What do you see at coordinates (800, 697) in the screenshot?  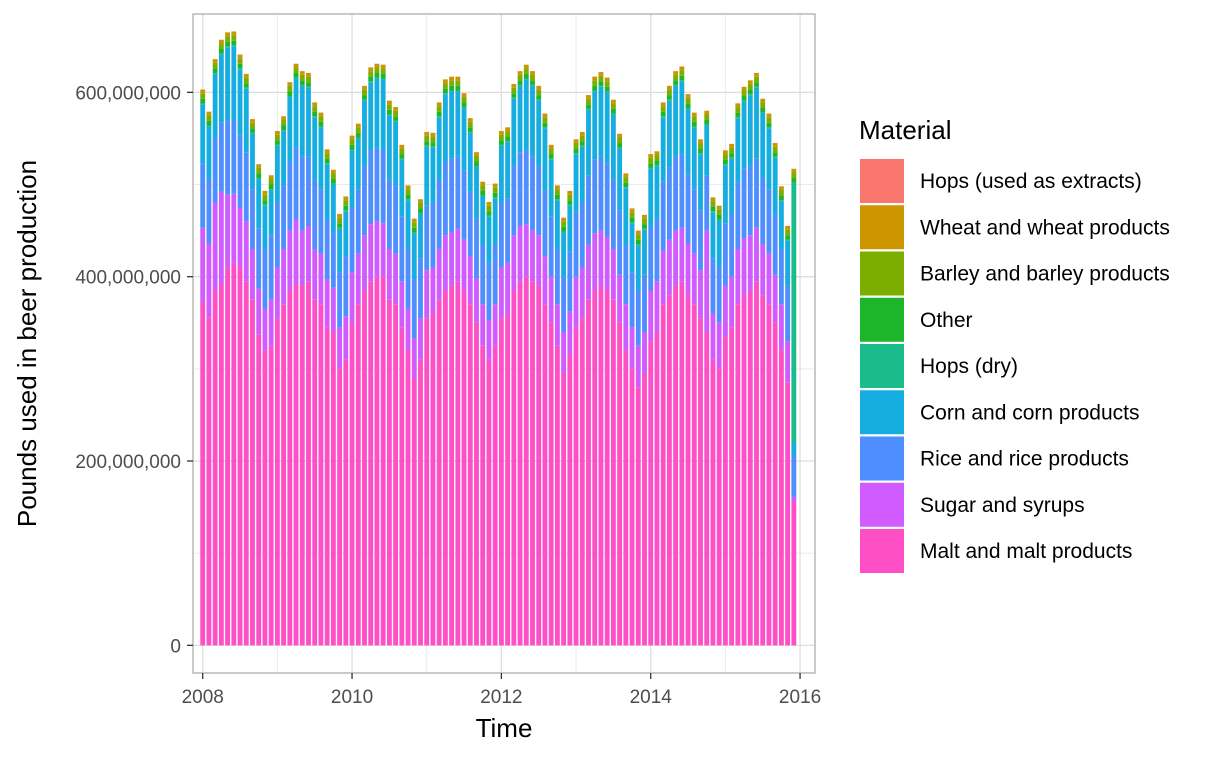 I see `x-tick-label: 2016` at bounding box center [800, 697].